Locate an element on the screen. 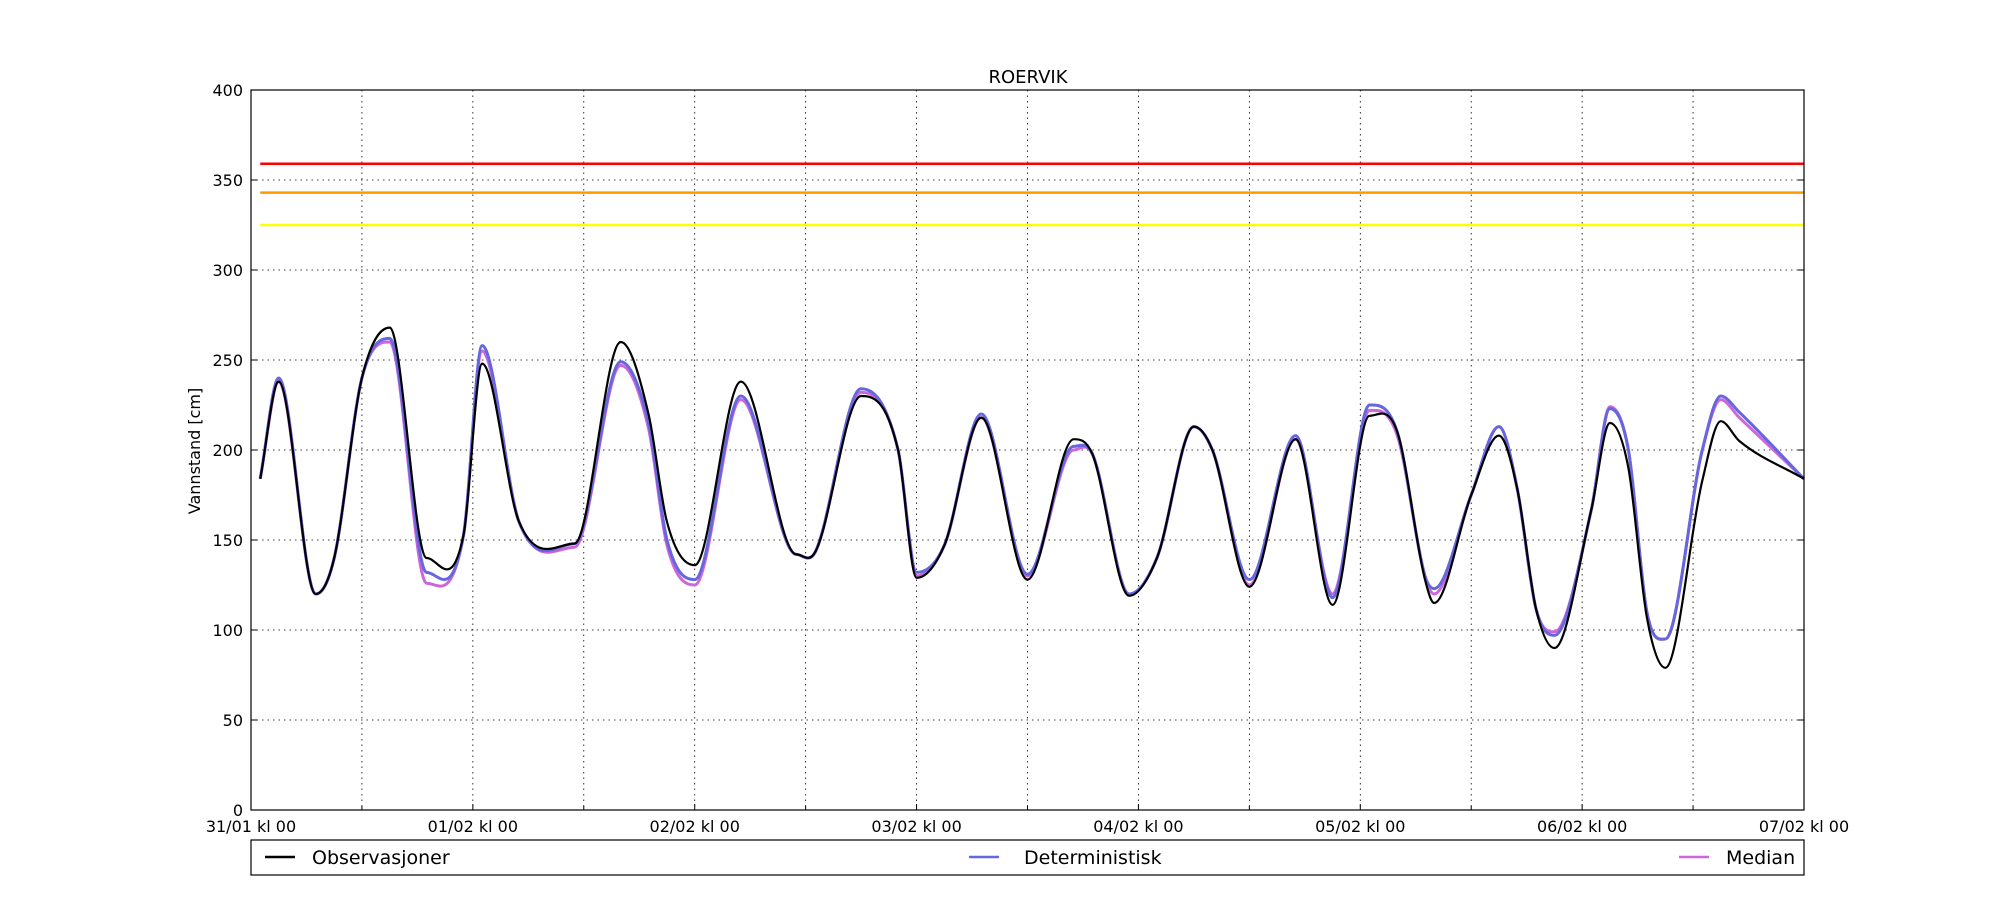 Image resolution: width=2000 pixels, height=900 pixels. x-tick-label: 05/02 kl 00 is located at coordinates (1360, 826).